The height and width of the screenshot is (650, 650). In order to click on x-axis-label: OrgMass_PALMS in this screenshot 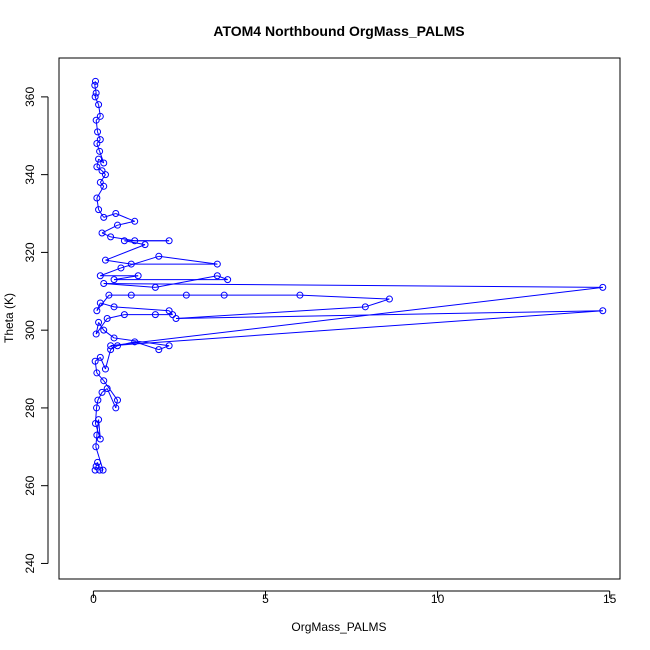, I will do `click(338, 627)`.